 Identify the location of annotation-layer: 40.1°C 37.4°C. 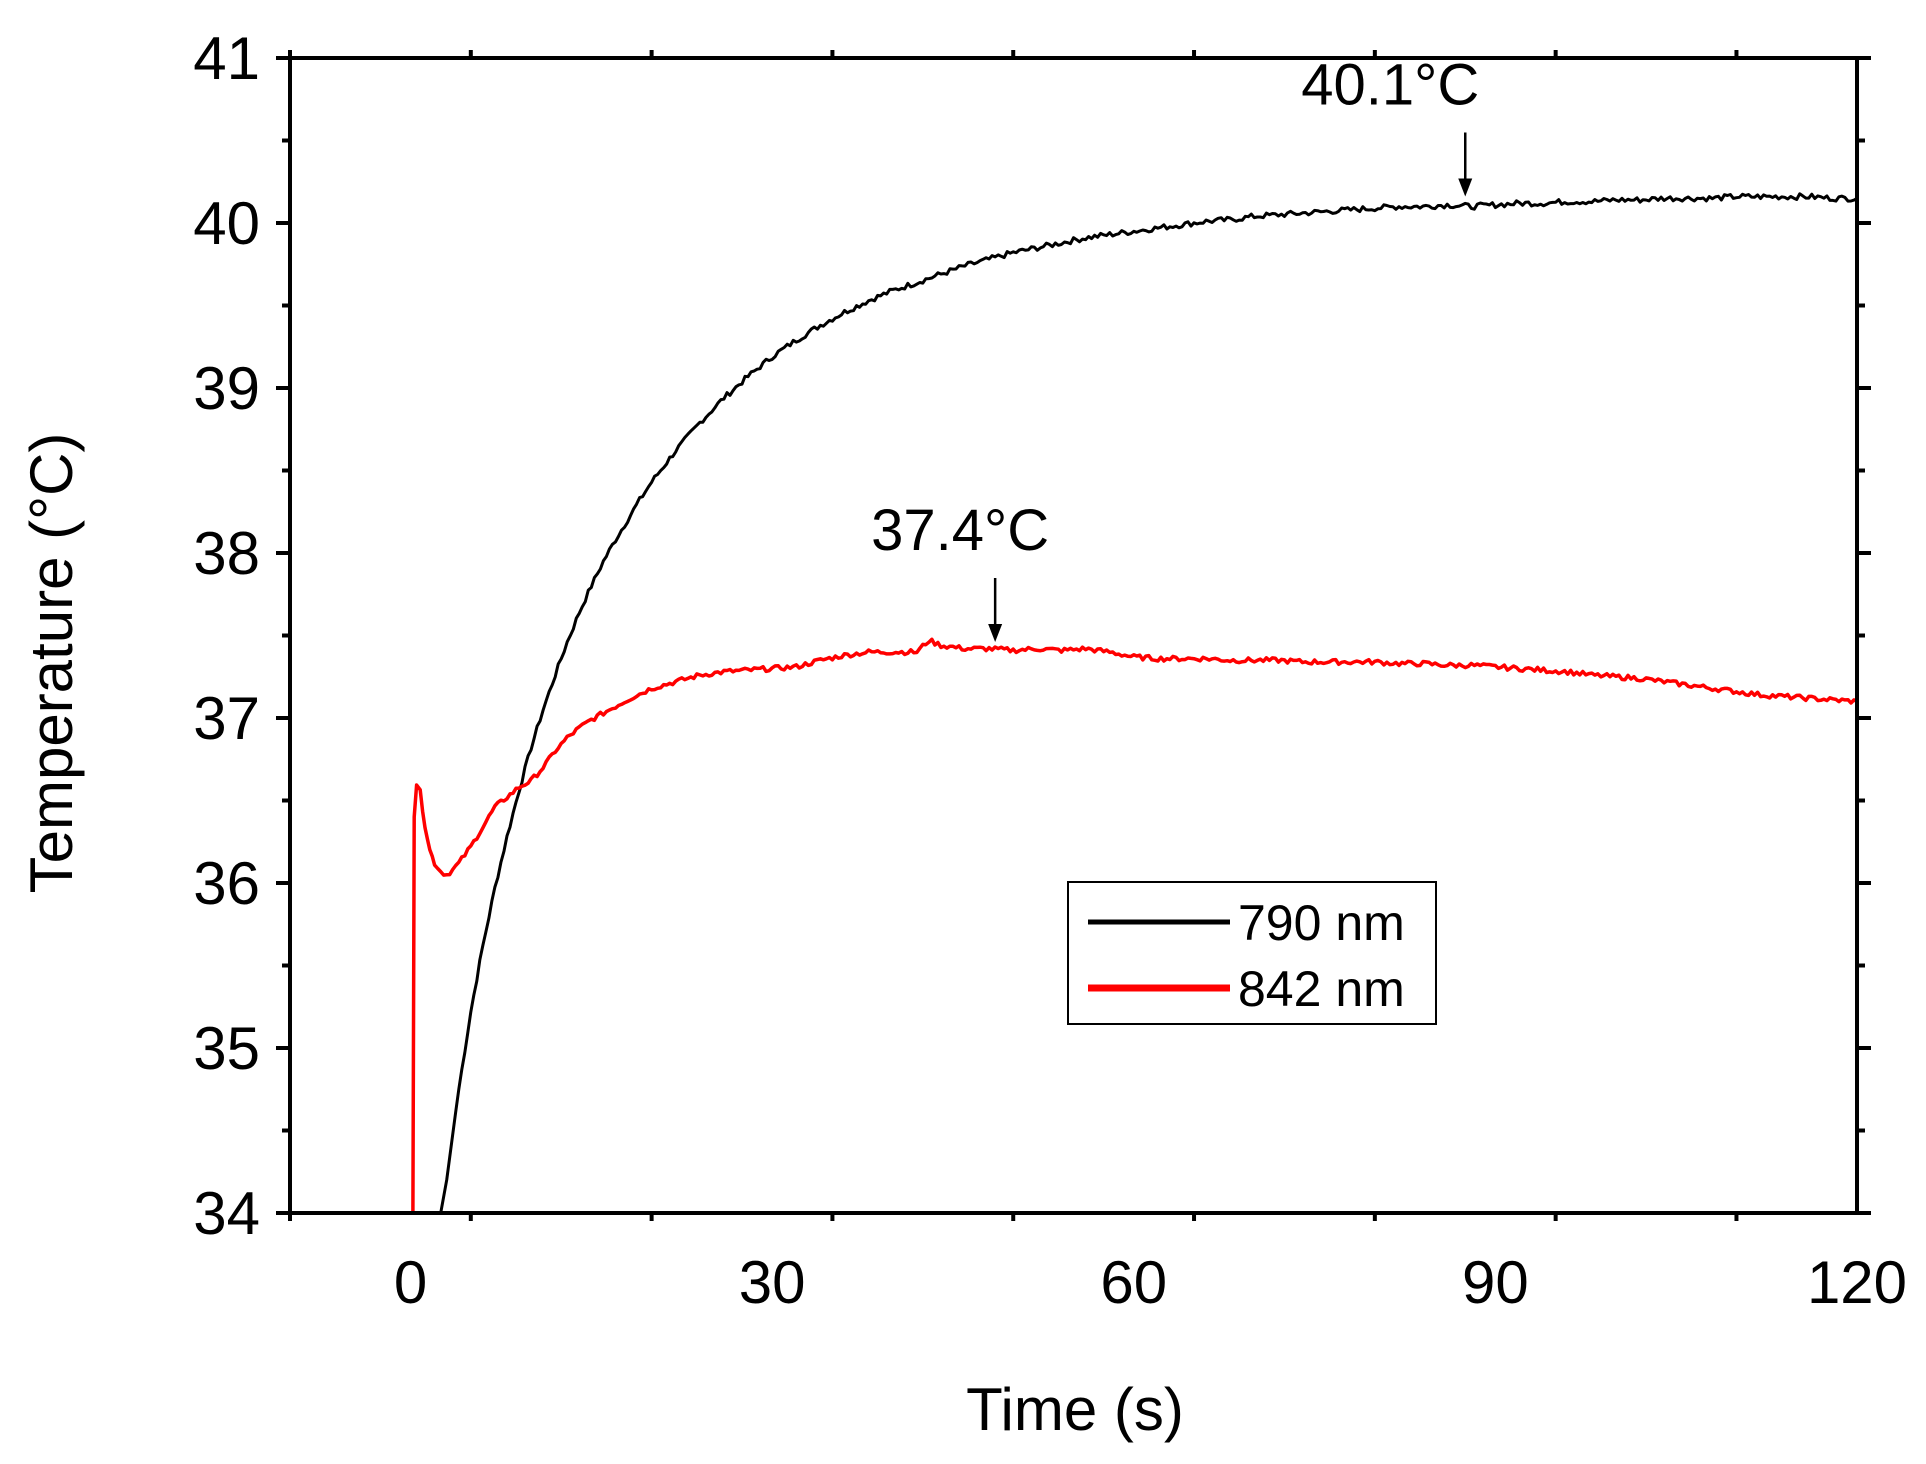
(1175, 347).